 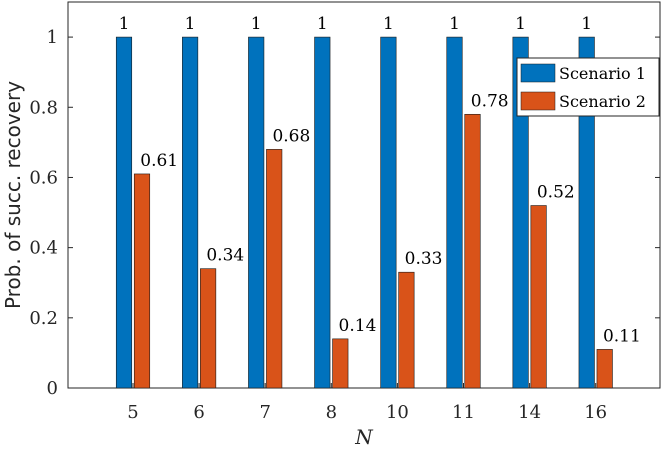 What do you see at coordinates (331, 412) in the screenshot?
I see `x-tick-label: 8` at bounding box center [331, 412].